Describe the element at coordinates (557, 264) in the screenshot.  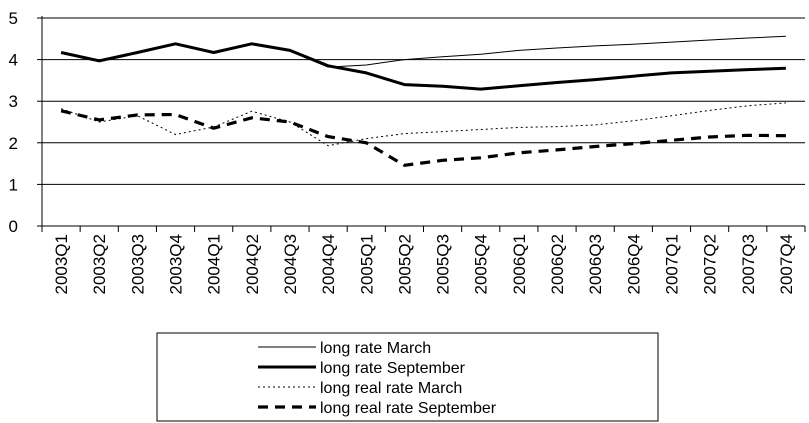
I see `x-tick-label: 2006Q2` at that location.